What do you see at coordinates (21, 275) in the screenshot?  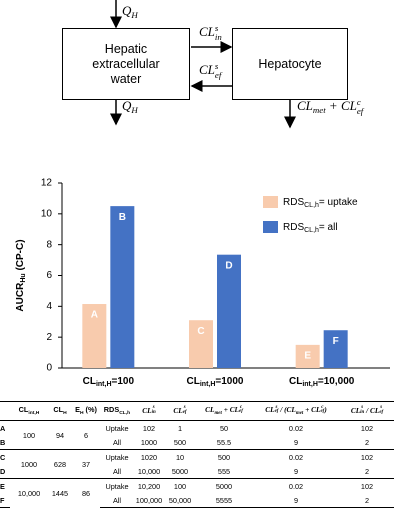 I see `y-axis-label: AUCRHu (CP-C)` at bounding box center [21, 275].